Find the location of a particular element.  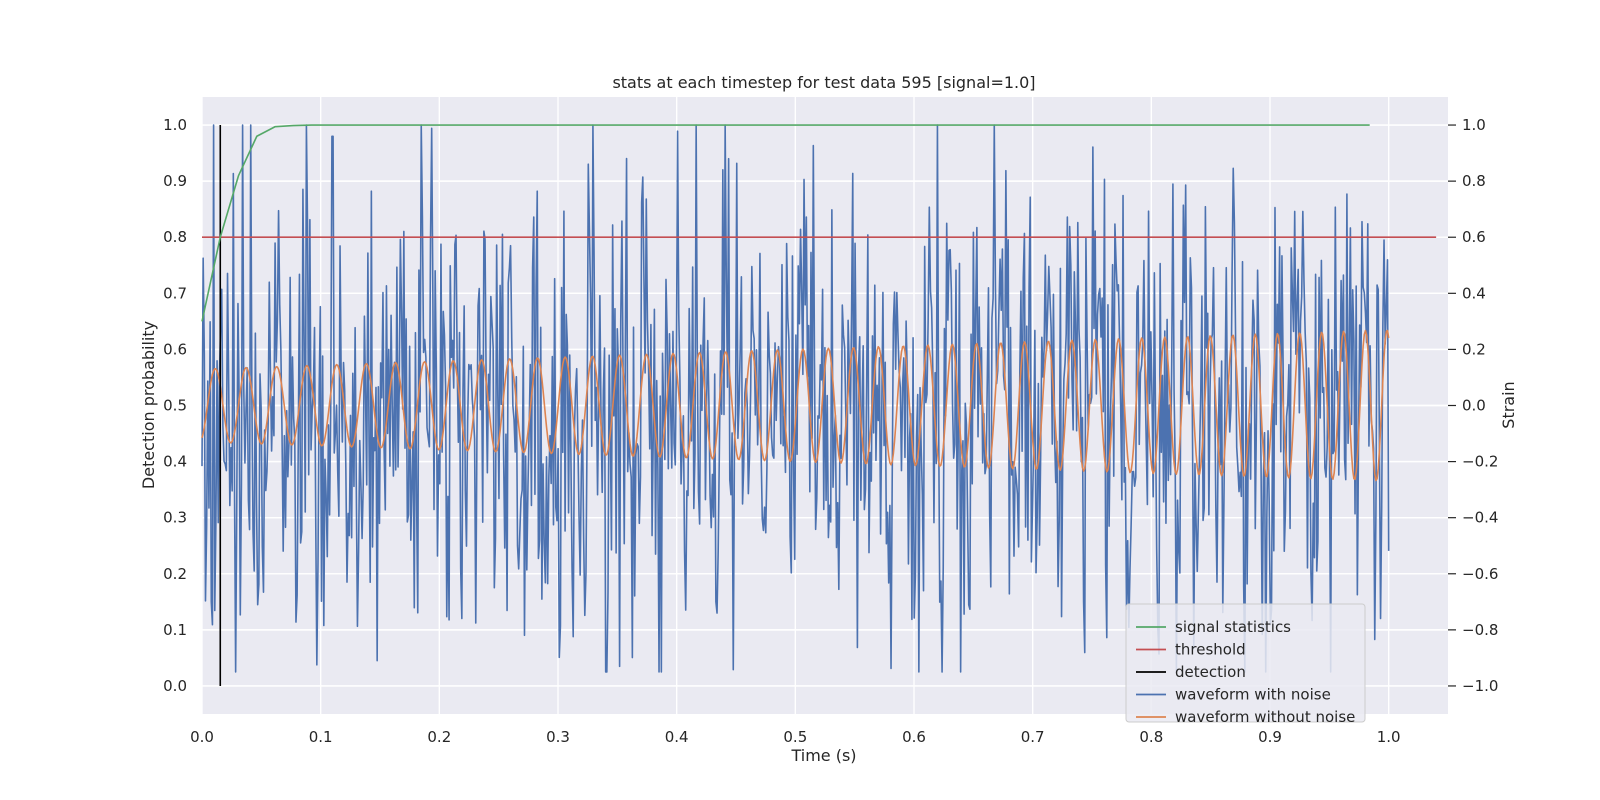

x-tick-label: 0.9 is located at coordinates (1270, 737).